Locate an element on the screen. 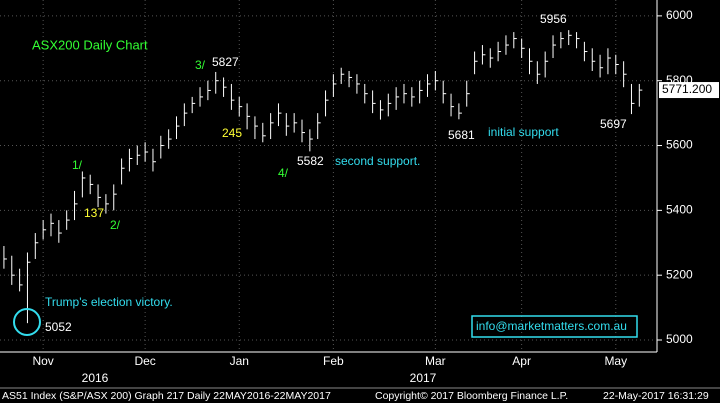  chart-title: ASX200 Daily Chart is located at coordinates (90, 44).